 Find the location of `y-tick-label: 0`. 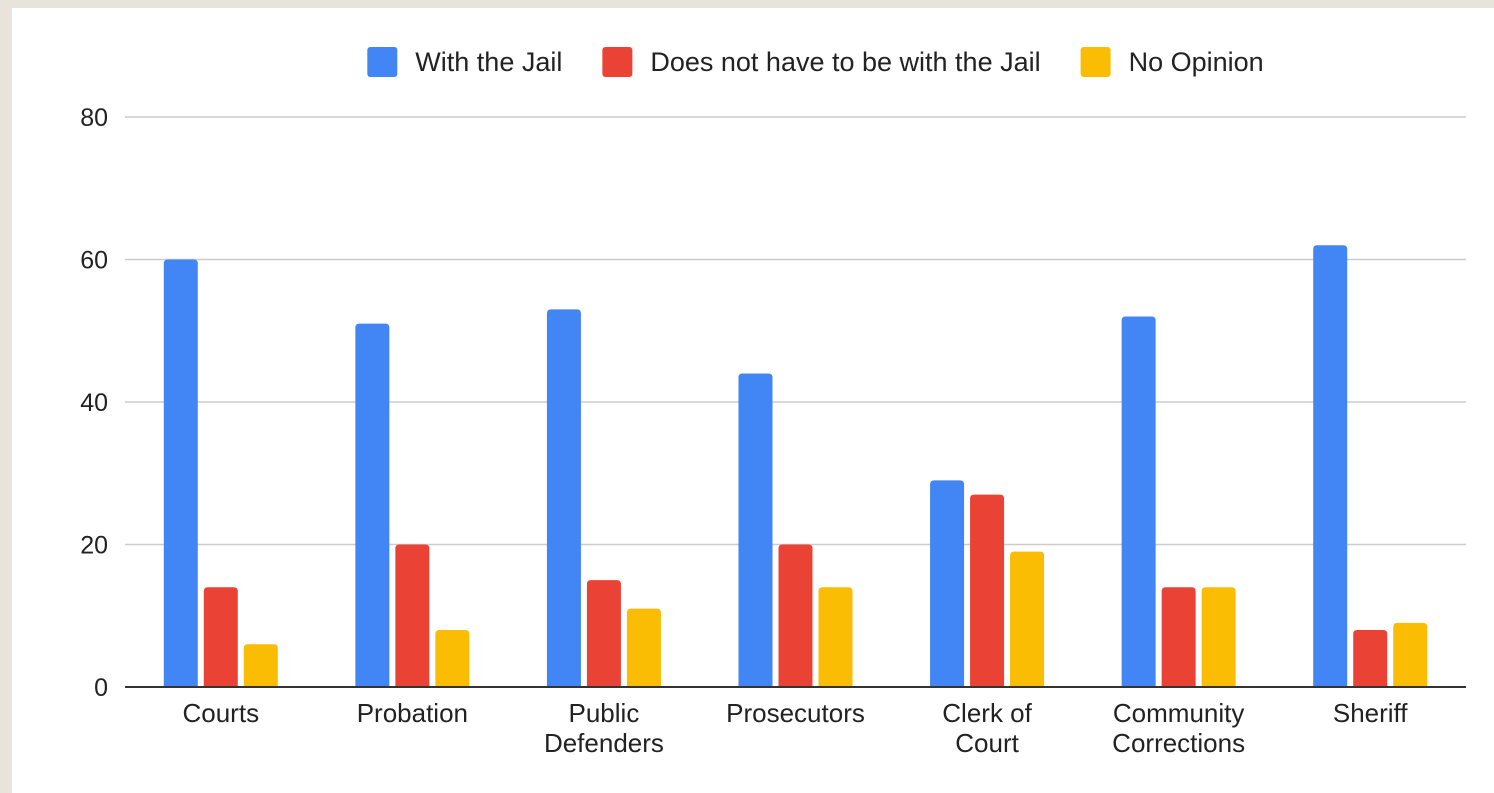

y-tick-label: 0 is located at coordinates (101, 688).